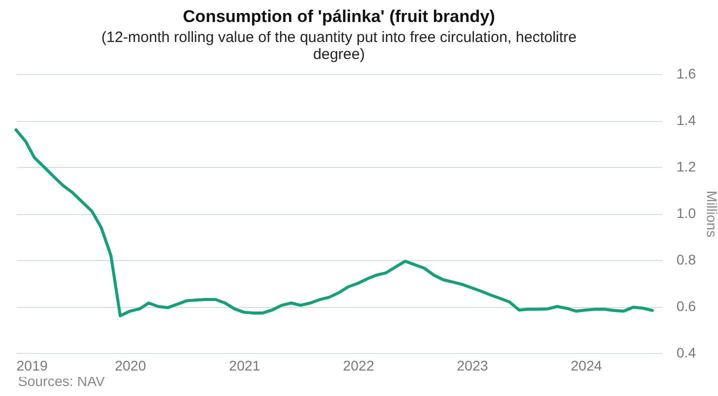  I want to click on x-tick-label: 2023, so click(472, 366).